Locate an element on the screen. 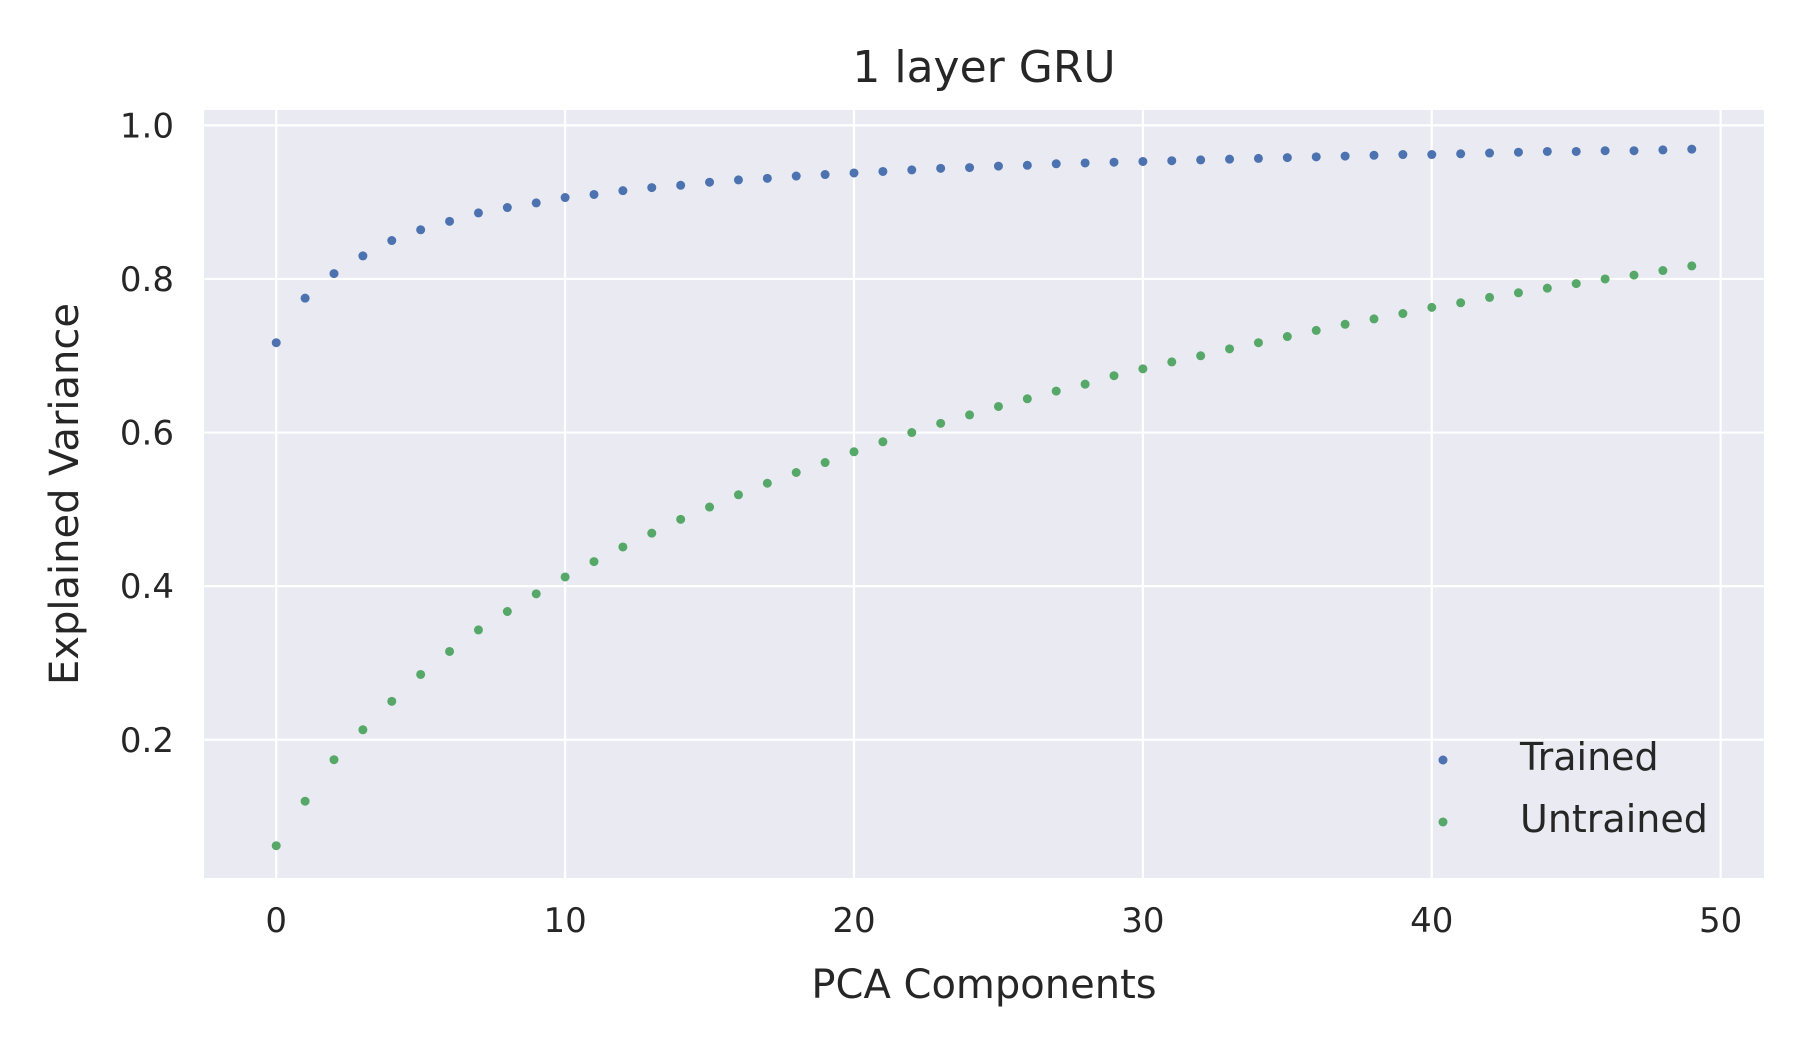 The height and width of the screenshot is (1050, 1800). x-tick-label: 10 is located at coordinates (564, 921).